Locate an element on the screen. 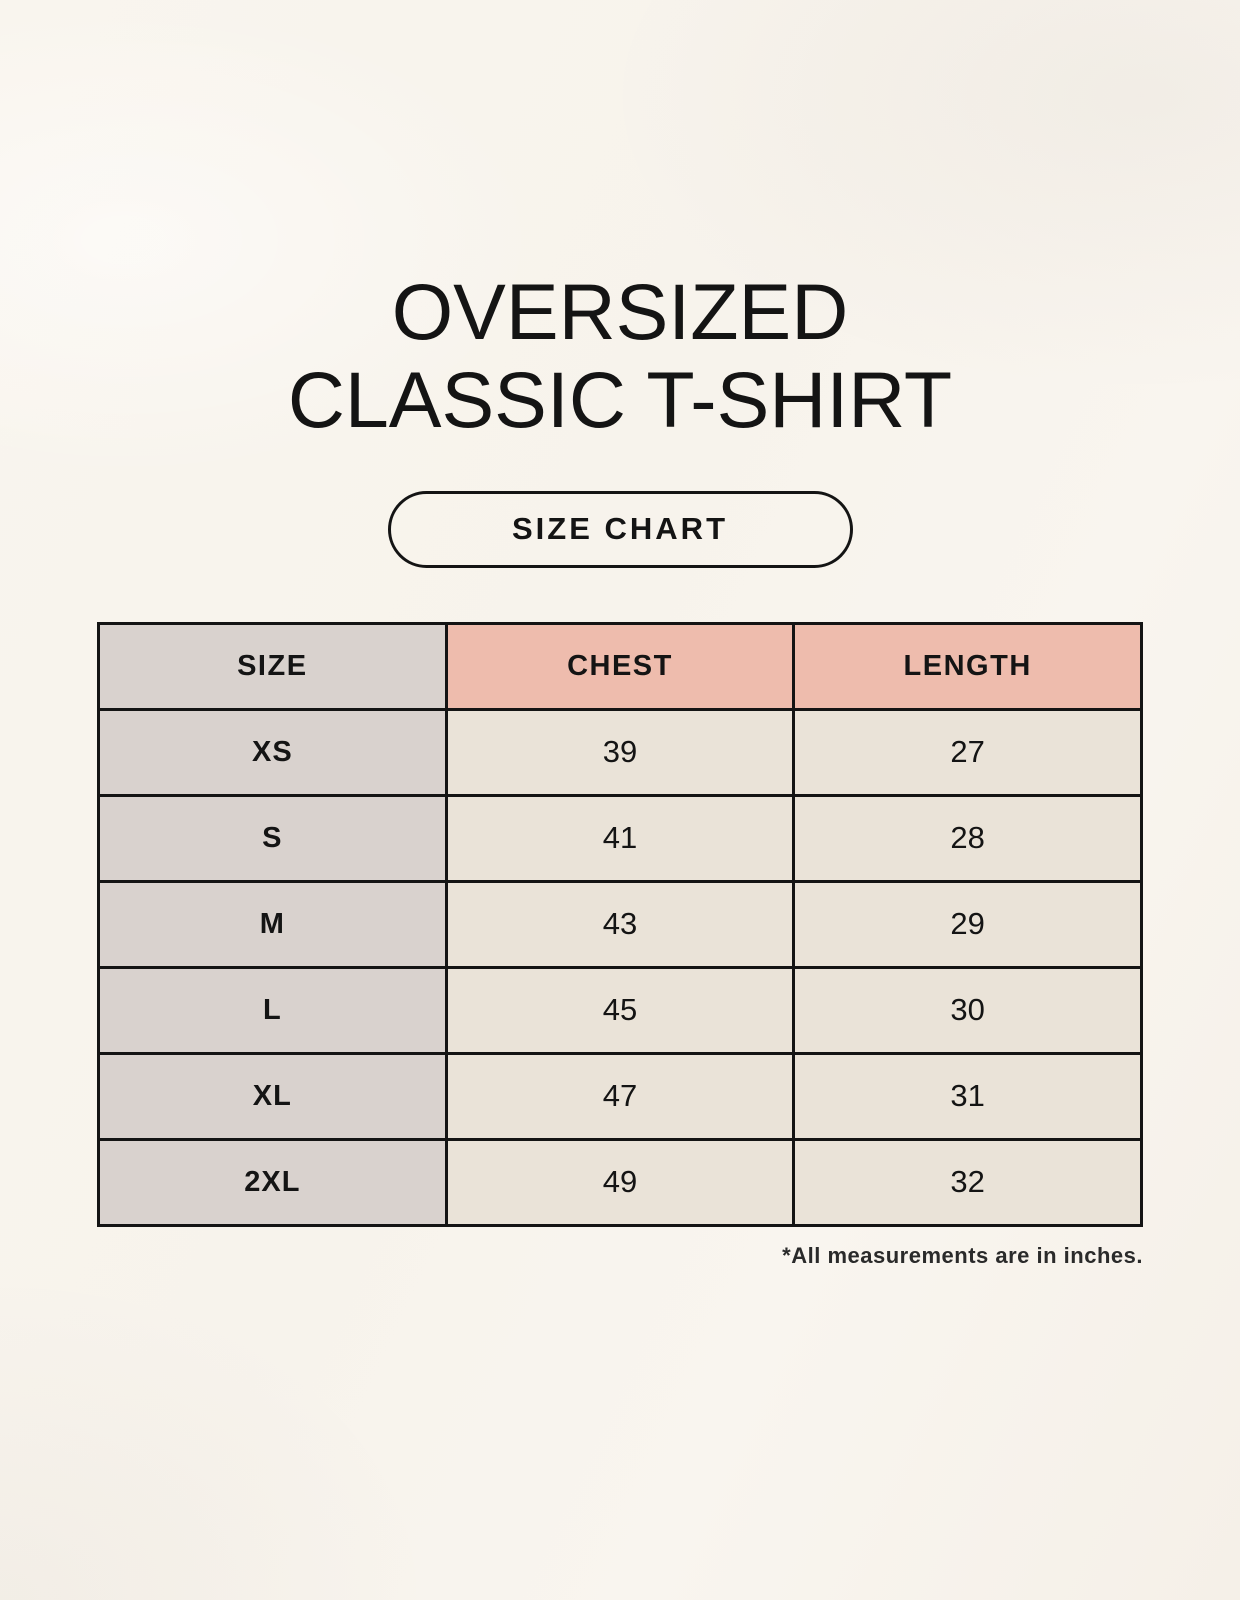 The width and height of the screenshot is (1240, 1600). size-label-cell: M is located at coordinates (272, 924).